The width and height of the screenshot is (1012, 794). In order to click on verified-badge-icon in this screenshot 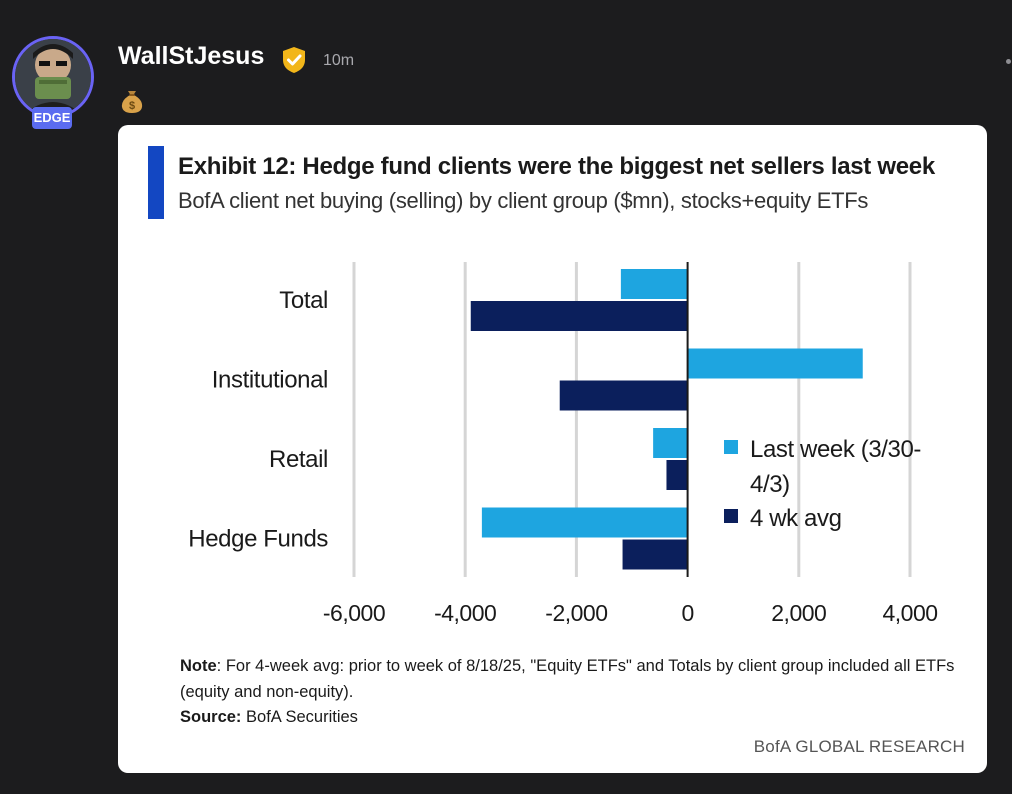, I will do `click(294, 60)`.